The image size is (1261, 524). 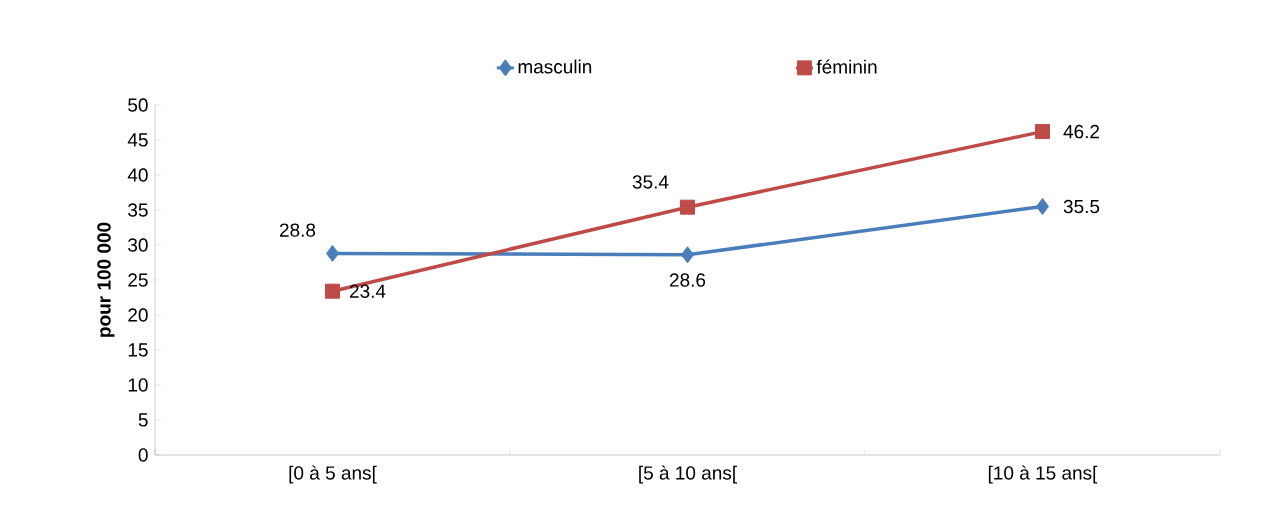 I want to click on data-label: 46.2, so click(x=1081, y=131).